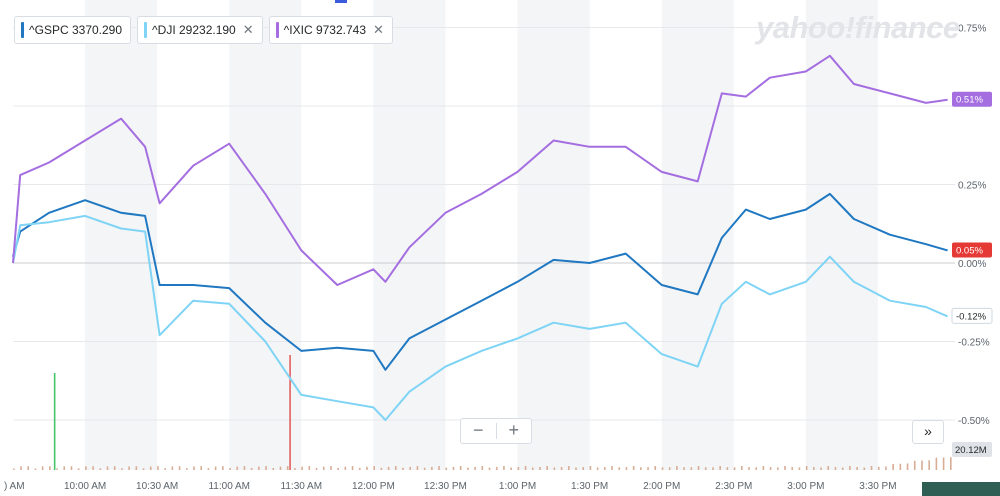 The image size is (1000, 496). Describe the element at coordinates (974, 343) in the screenshot. I see `y-tick-label: -0.25%` at that location.